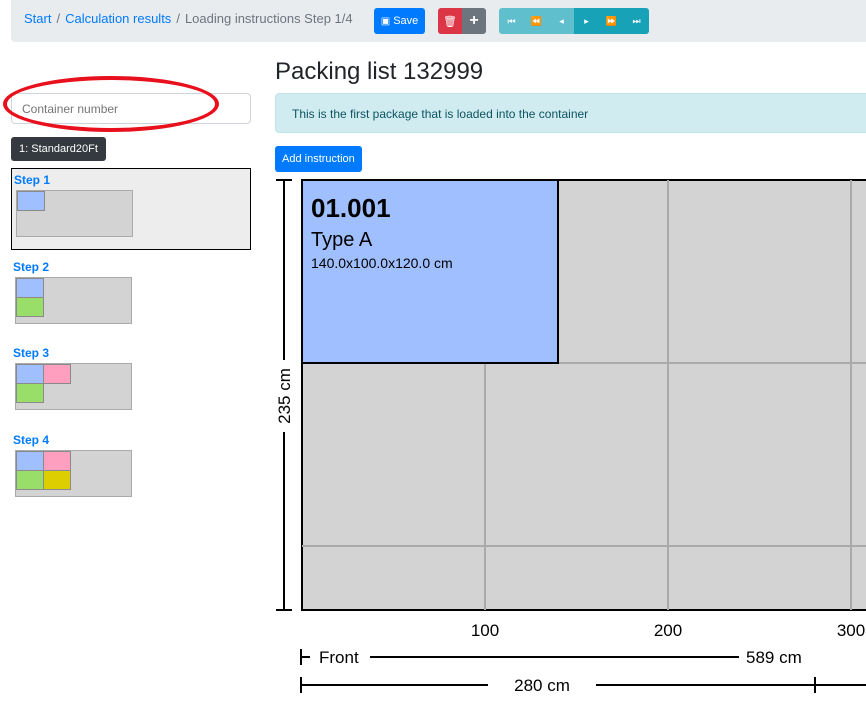 The width and height of the screenshot is (866, 704). Describe the element at coordinates (430, 271) in the screenshot. I see `package-box` at that location.